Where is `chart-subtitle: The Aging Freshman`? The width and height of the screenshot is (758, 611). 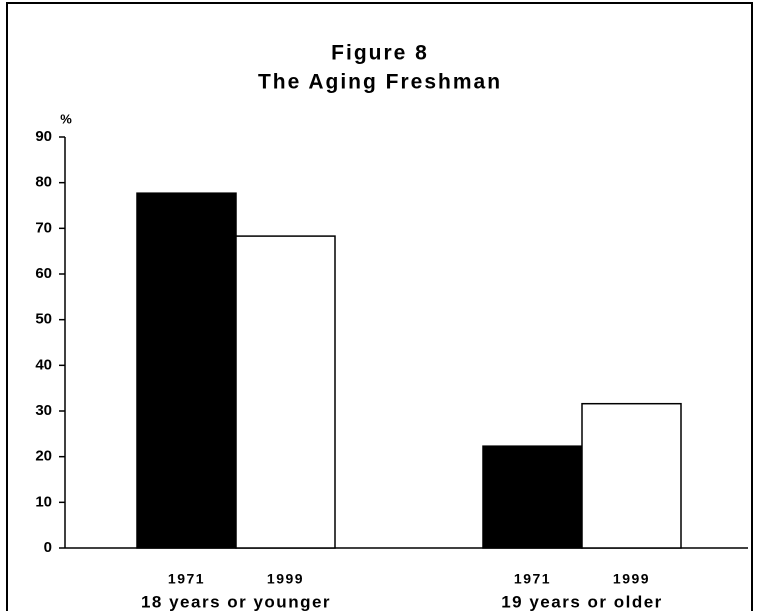 chart-subtitle: The Aging Freshman is located at coordinates (380, 82).